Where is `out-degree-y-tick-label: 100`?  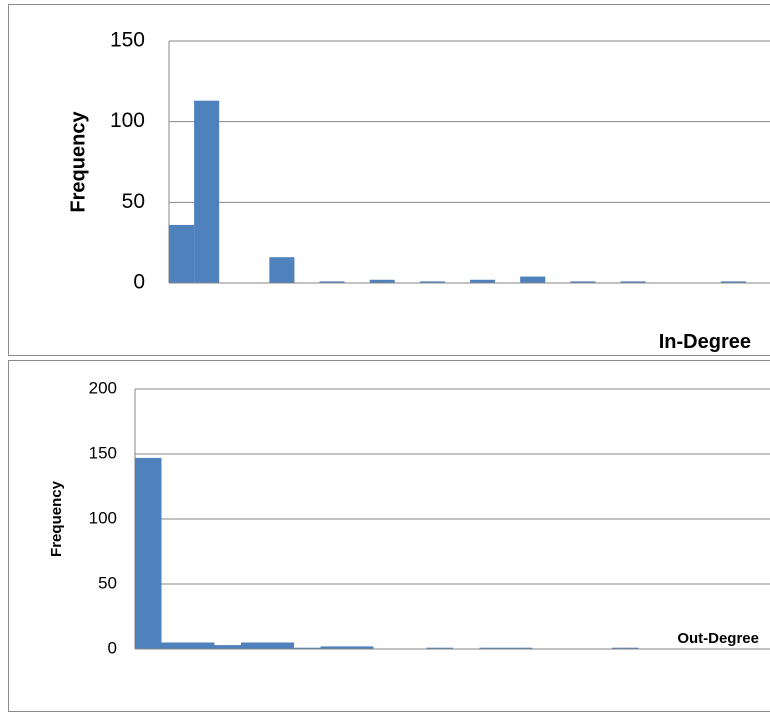 out-degree-y-tick-label: 100 is located at coordinates (103, 517).